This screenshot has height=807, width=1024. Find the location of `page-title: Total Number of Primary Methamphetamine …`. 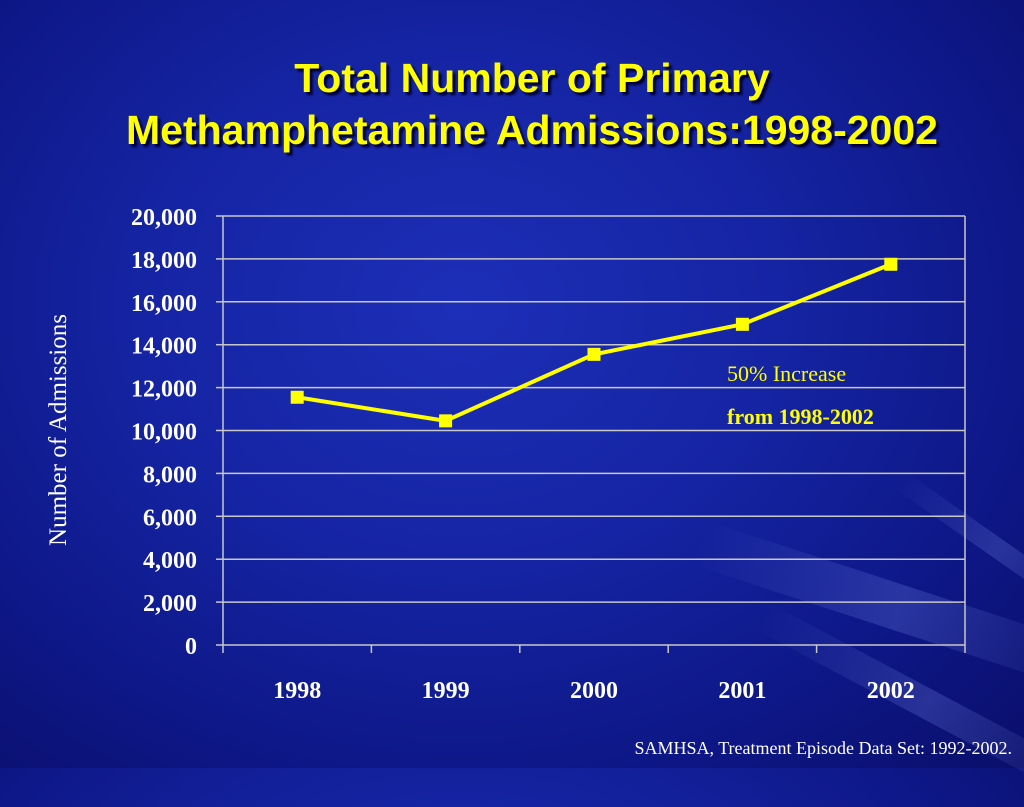

page-title: Total Number of Primary Methamphetamine … is located at coordinates (512, 104).